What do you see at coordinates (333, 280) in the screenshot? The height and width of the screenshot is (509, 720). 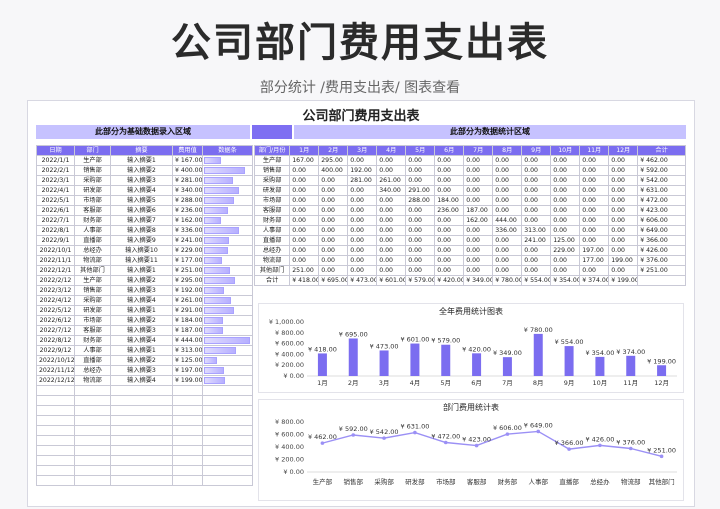 I see `table-cell: ¥ 695.00` at bounding box center [333, 280].